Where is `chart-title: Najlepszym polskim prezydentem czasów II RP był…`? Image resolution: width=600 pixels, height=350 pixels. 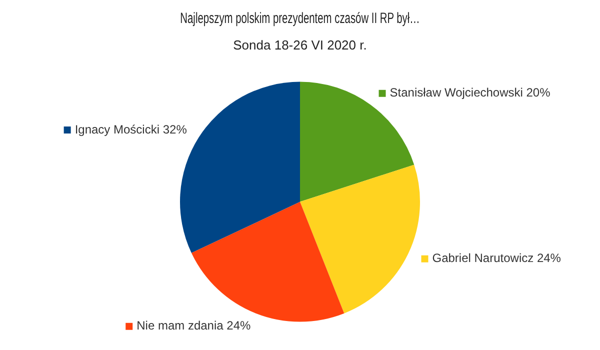 chart-title: Najlepszym polskim prezydentem czasów II RP był… is located at coordinates (300, 18).